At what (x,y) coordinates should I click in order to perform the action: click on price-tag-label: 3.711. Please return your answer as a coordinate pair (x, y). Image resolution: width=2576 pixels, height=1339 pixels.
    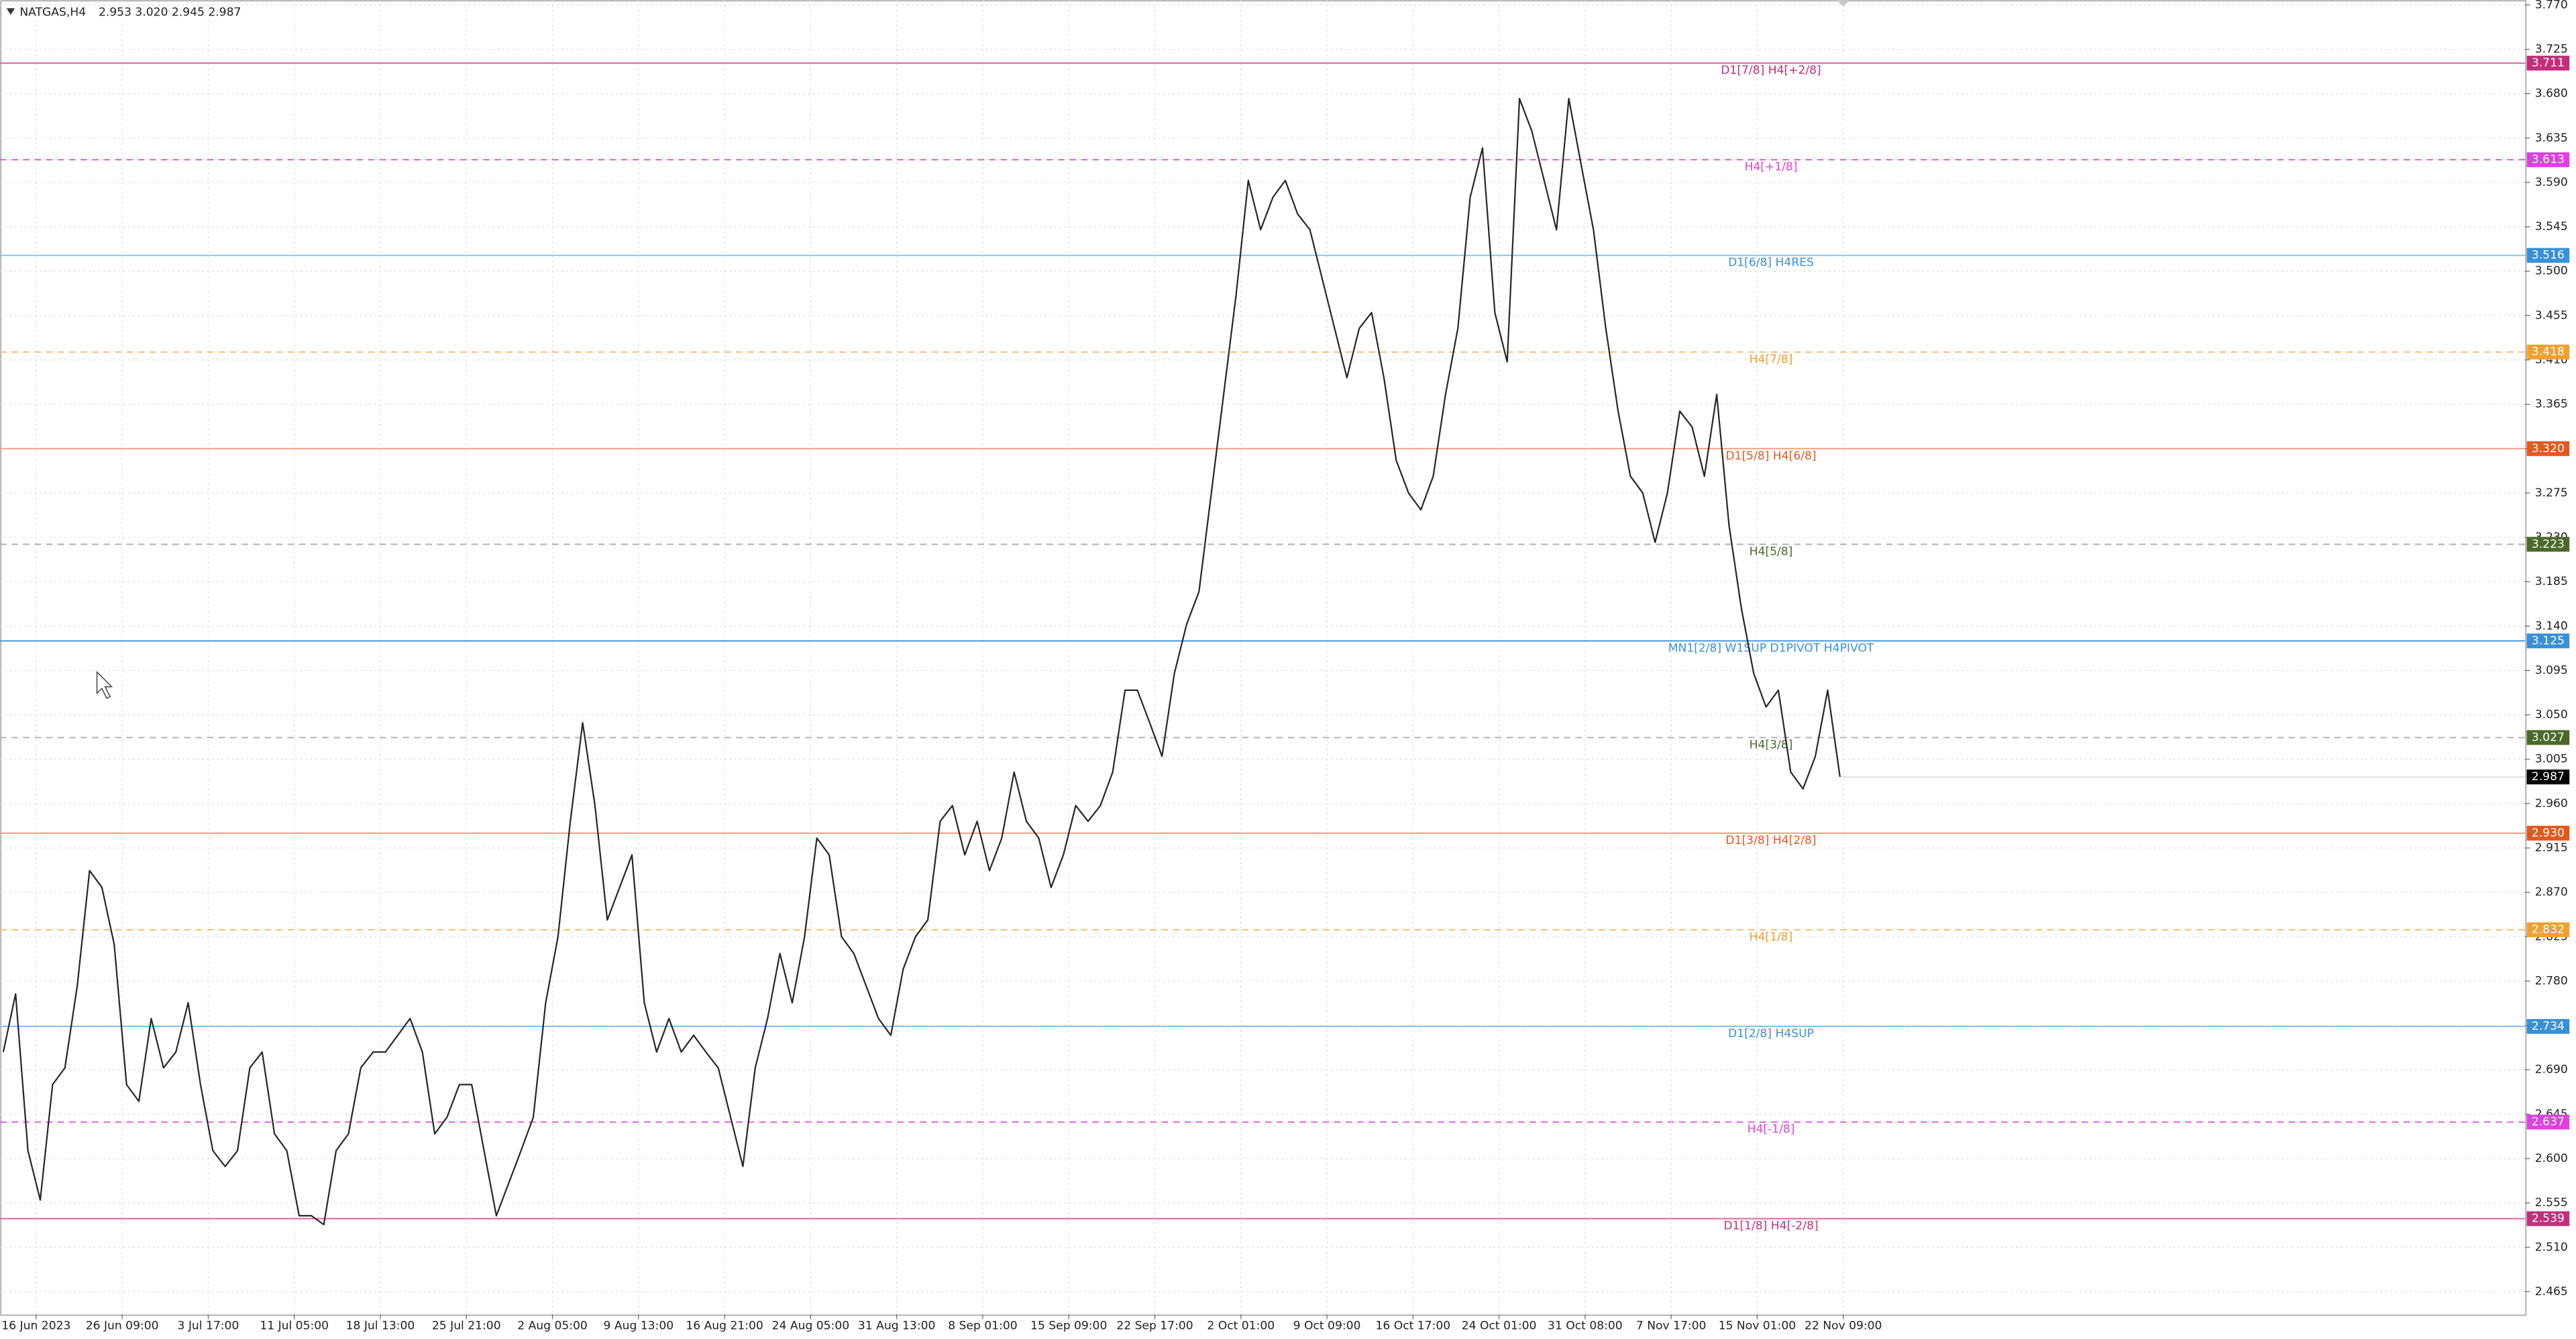
    Looking at the image, I should click on (2548, 63).